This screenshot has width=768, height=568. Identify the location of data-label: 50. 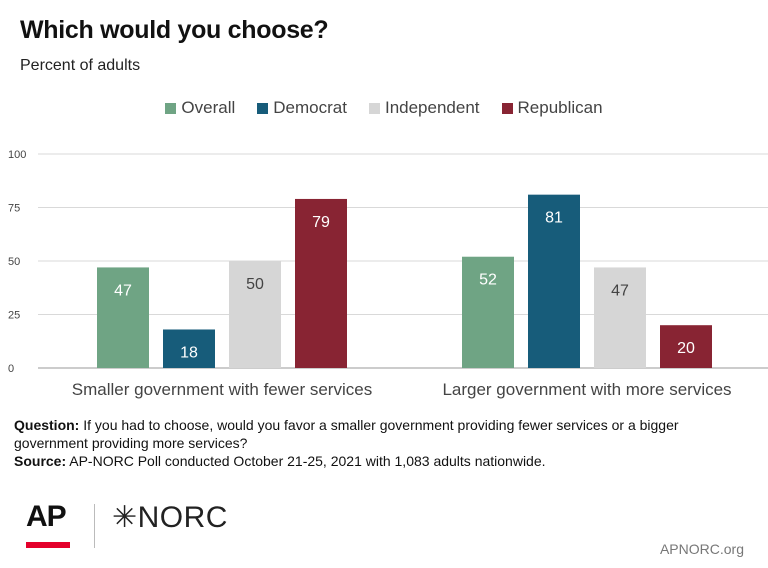
(255, 284).